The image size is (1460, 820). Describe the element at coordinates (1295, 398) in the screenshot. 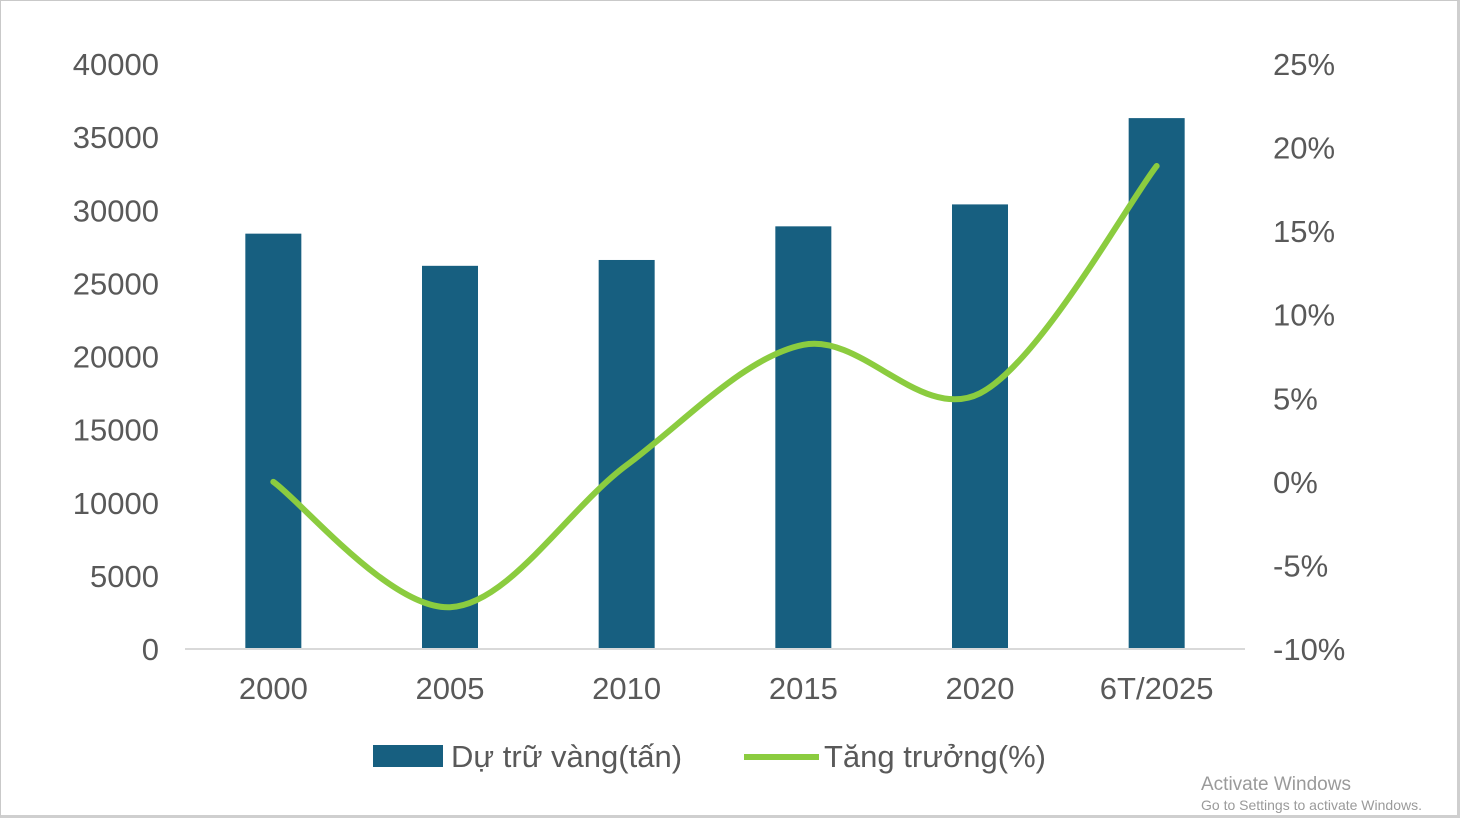

I see `right-tick-label: 5%` at that location.